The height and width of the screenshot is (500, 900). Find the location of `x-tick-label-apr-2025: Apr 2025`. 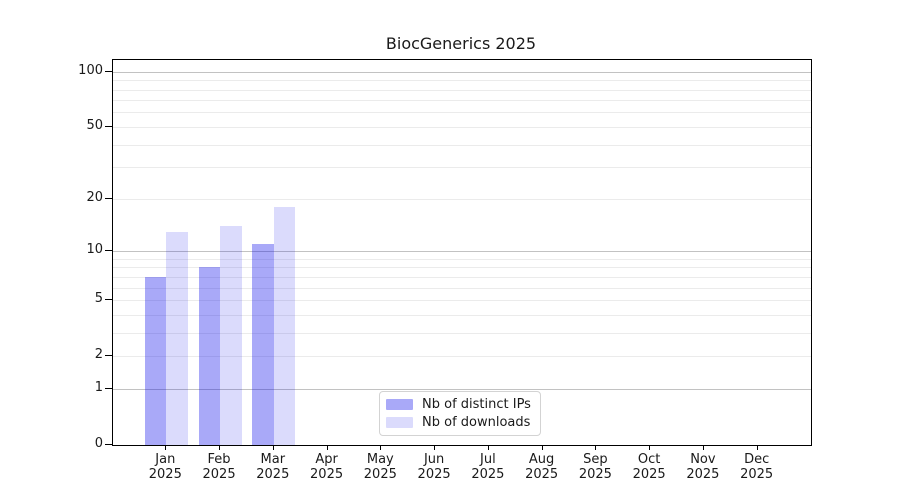

x-tick-label-apr-2025: Apr 2025 is located at coordinates (327, 467).